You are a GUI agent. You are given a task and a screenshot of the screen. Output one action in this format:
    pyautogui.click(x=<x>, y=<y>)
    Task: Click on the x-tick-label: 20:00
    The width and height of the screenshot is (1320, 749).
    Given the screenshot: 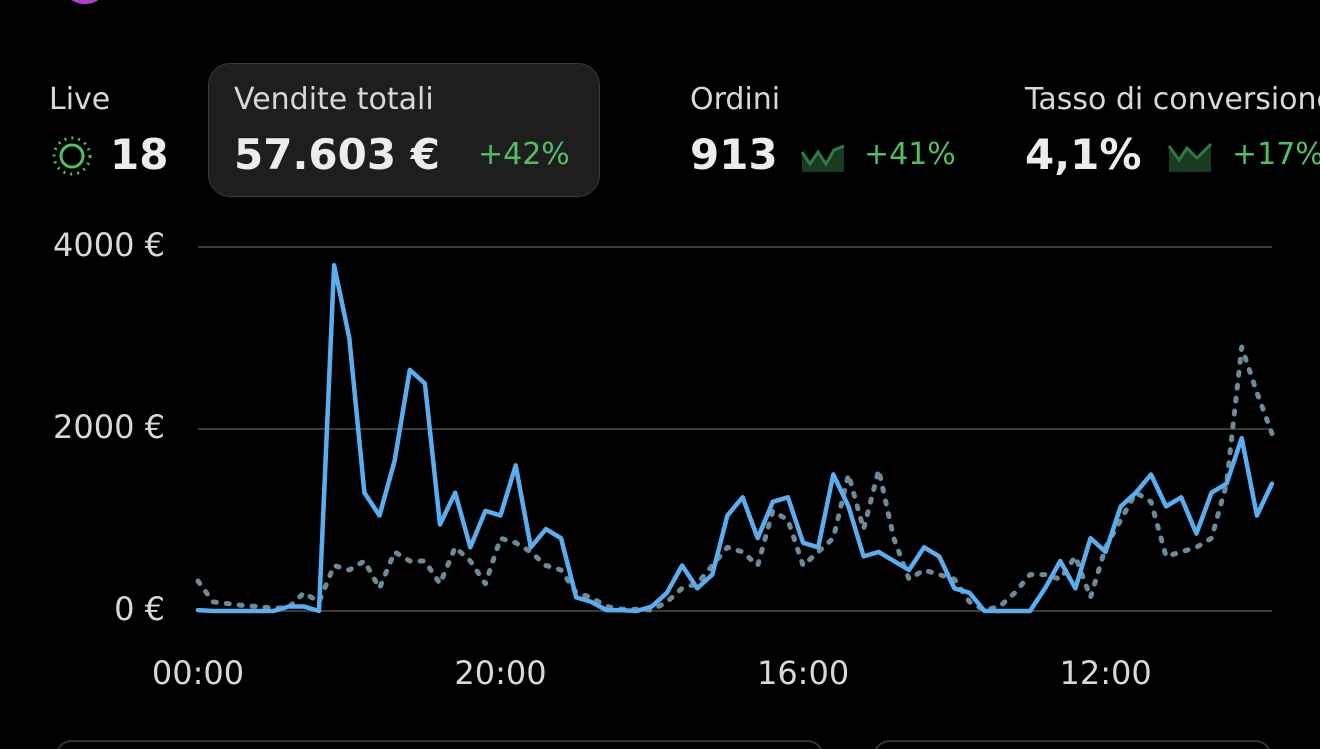 What is the action you would take?
    pyautogui.click(x=500, y=673)
    